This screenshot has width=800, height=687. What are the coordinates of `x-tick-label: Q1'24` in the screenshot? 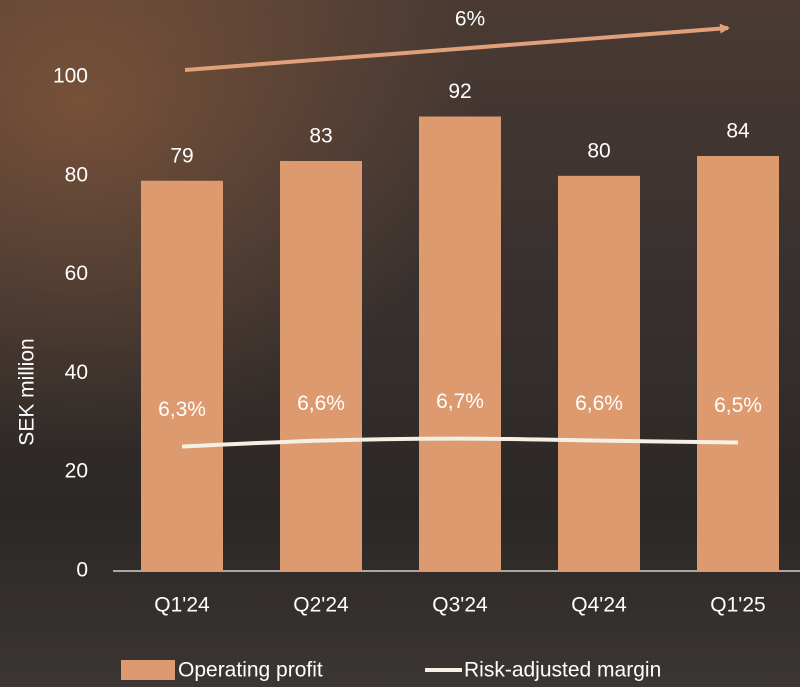 It's located at (182, 605).